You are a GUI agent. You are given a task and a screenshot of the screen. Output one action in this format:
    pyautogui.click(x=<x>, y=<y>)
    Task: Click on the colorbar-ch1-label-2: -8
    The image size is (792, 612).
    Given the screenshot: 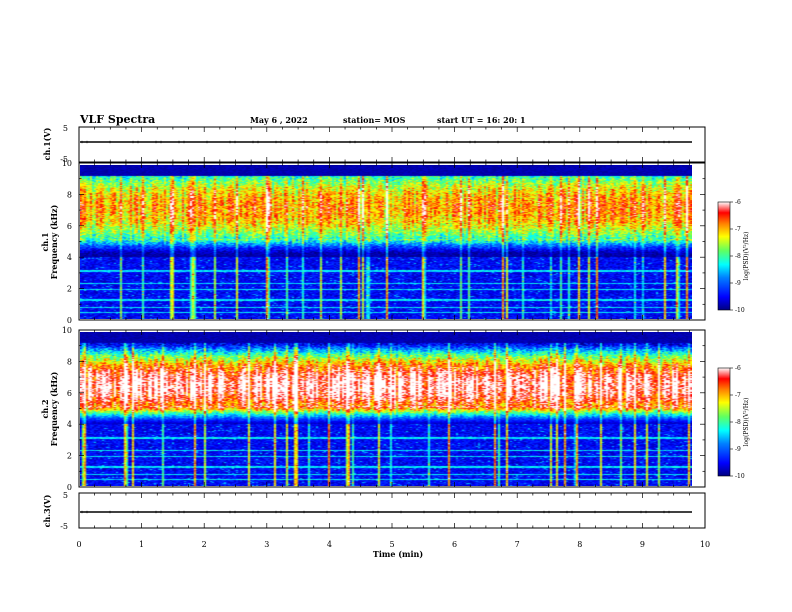 What is the action you would take?
    pyautogui.click(x=738, y=256)
    